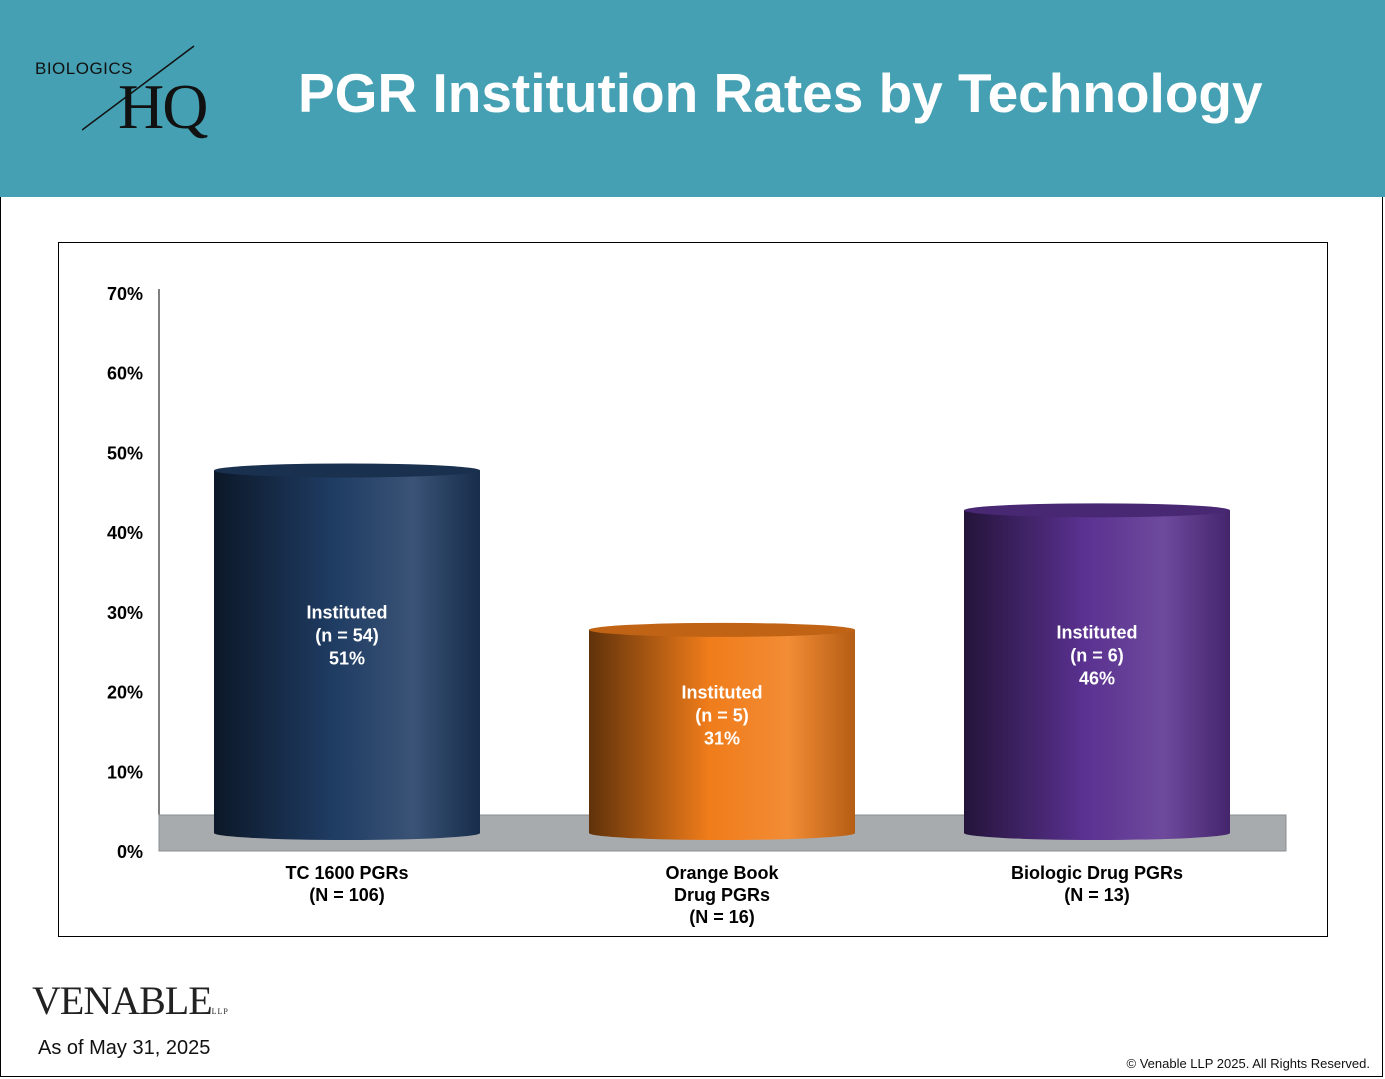 The image size is (1385, 1079). I want to click on y-tick-label: 70%, so click(125, 294).